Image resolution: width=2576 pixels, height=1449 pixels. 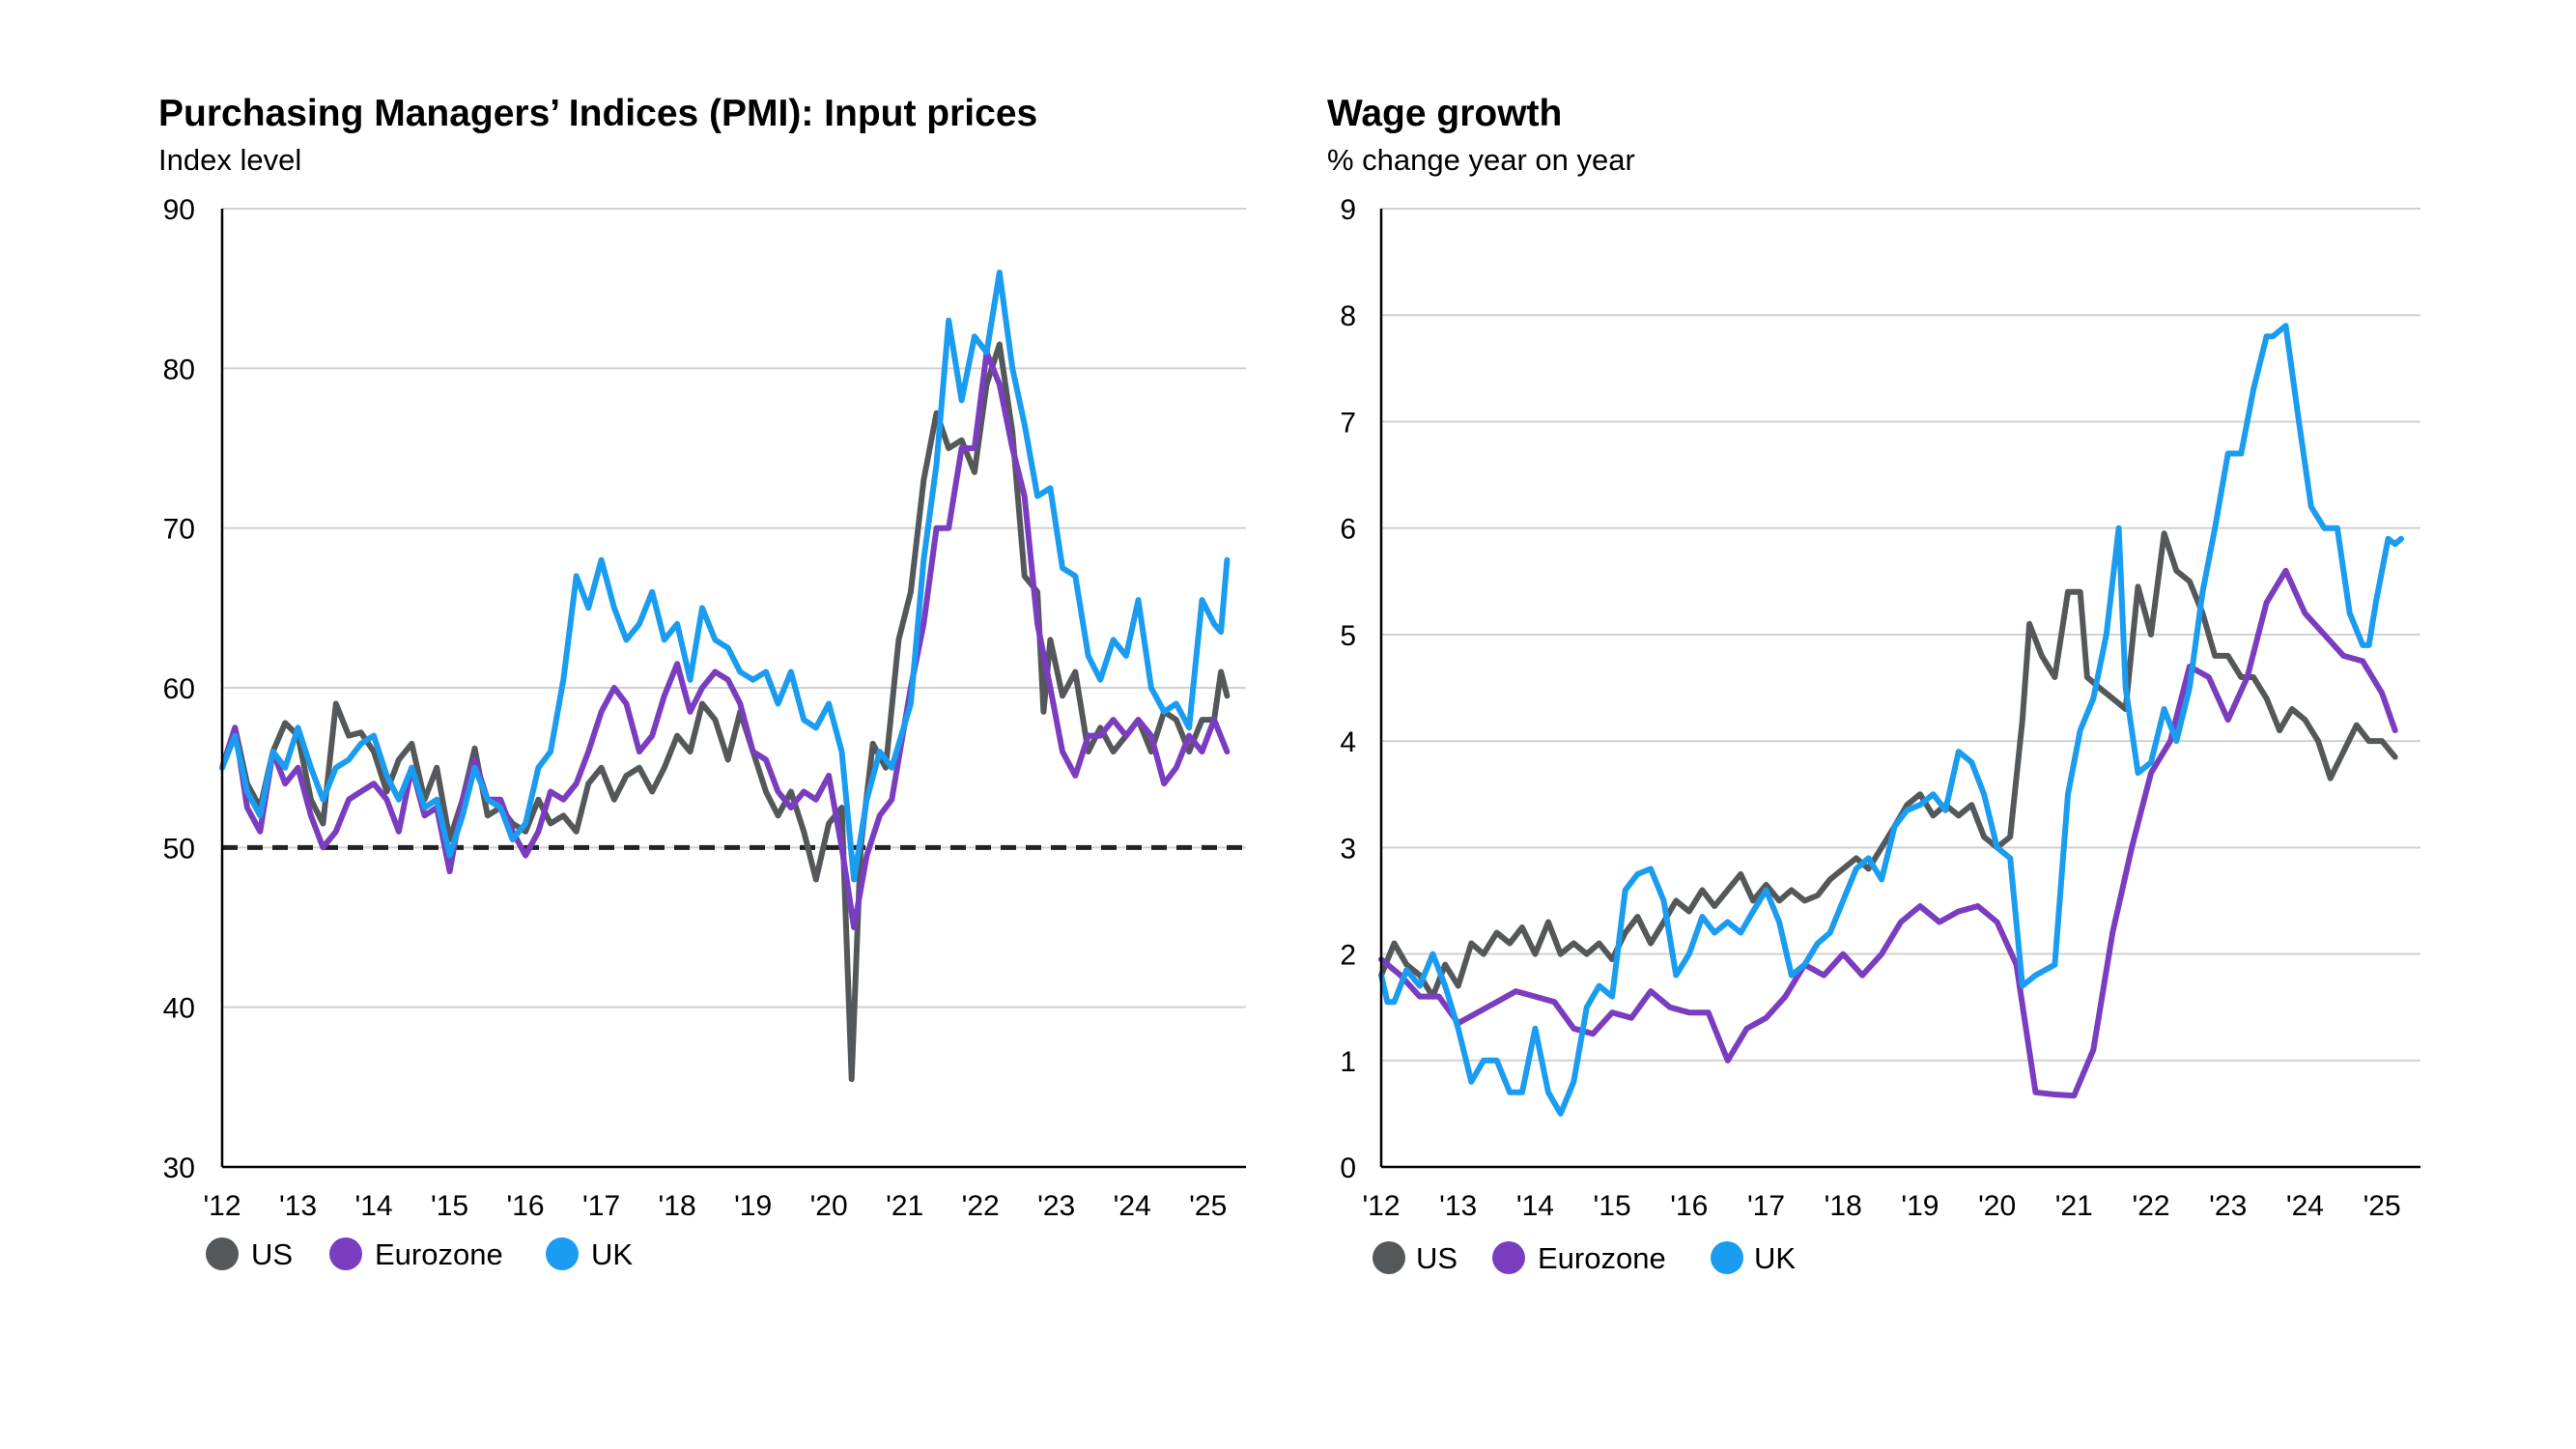 What do you see at coordinates (179, 1009) in the screenshot?
I see `y-tick-label: 40` at bounding box center [179, 1009].